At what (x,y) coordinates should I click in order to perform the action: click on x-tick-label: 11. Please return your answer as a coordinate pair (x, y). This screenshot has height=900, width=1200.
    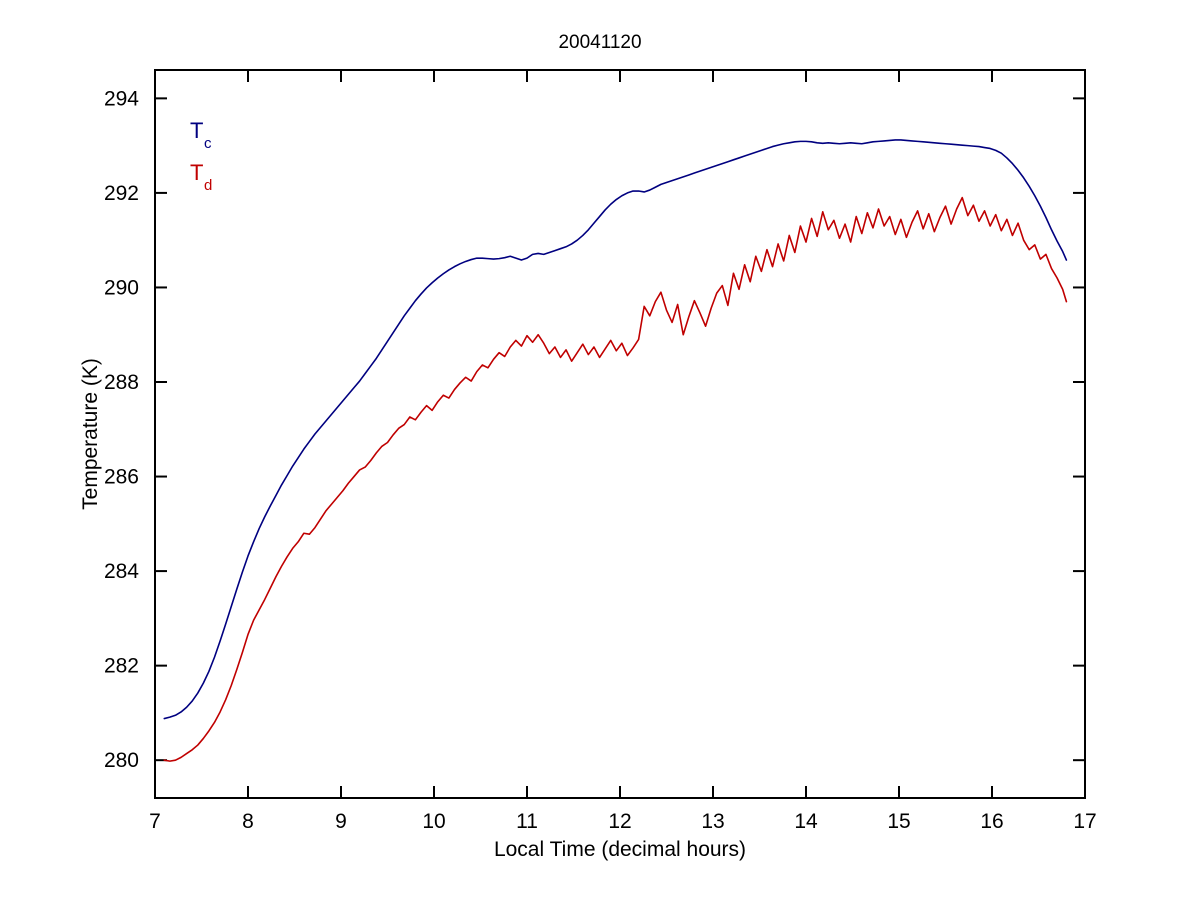
    Looking at the image, I should click on (527, 821).